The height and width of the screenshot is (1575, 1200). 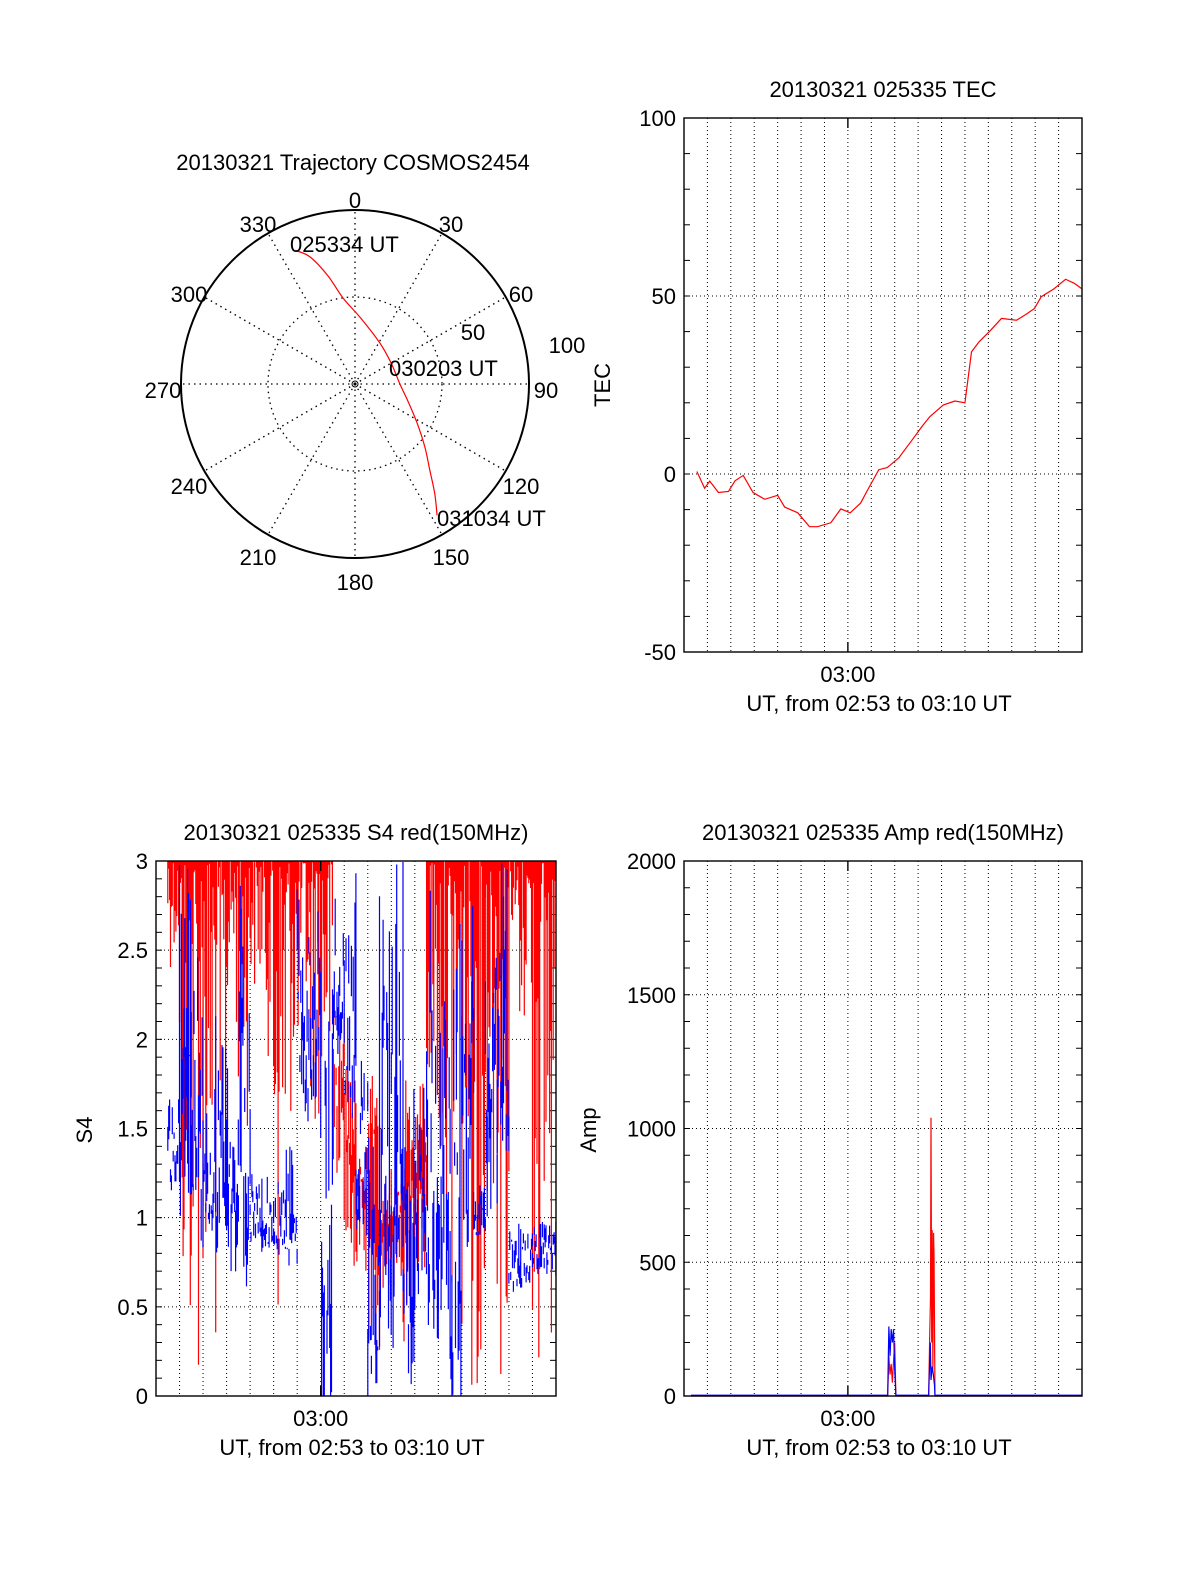 I want to click on amp-x-axis-label: UT, from 02:53 to 03:10 UT, so click(x=878, y=1447).